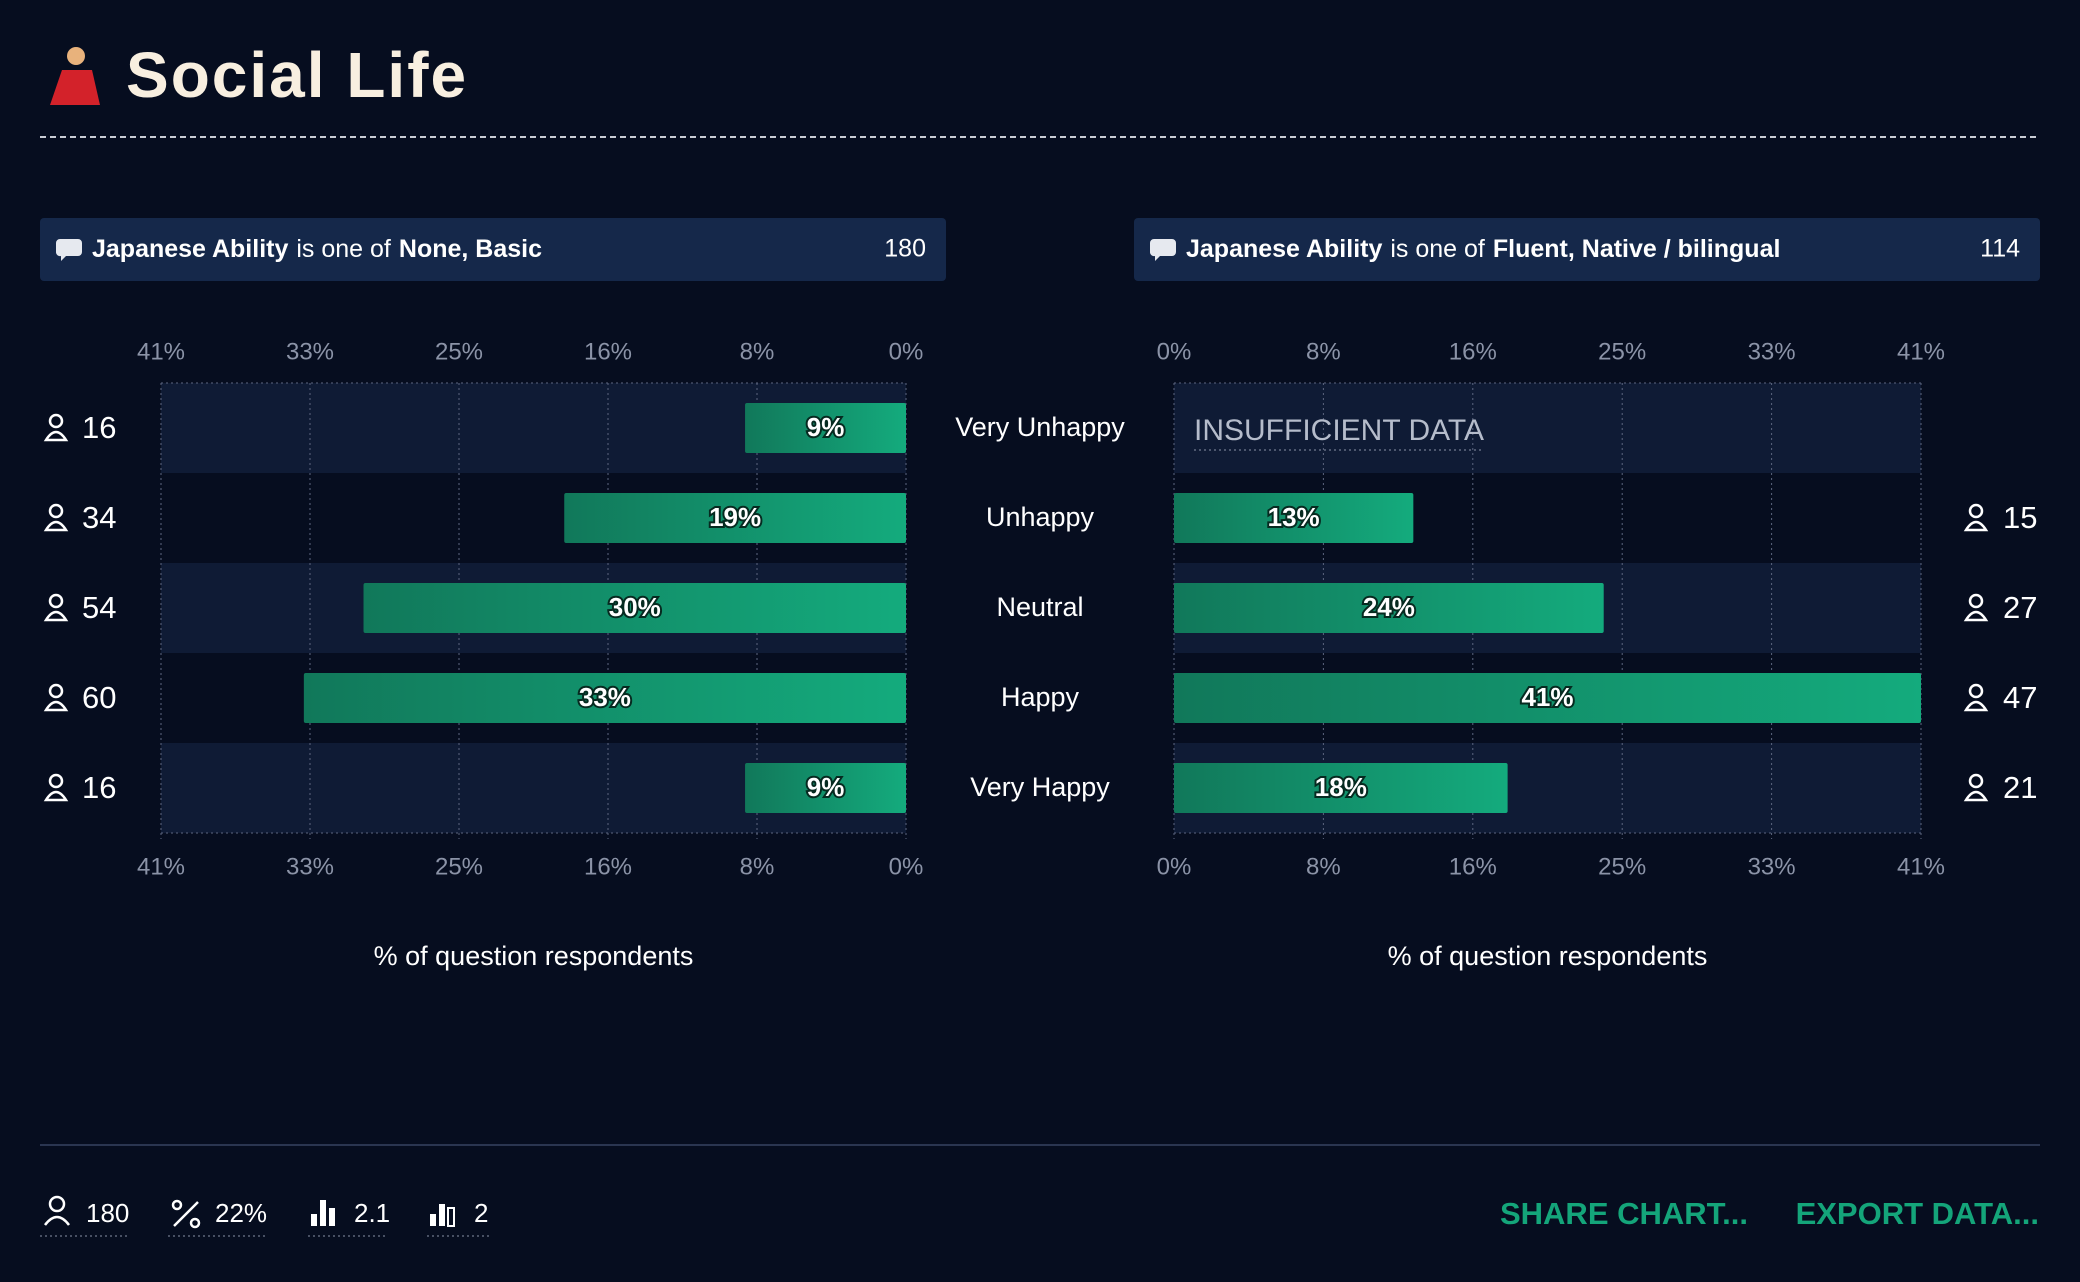  What do you see at coordinates (1339, 430) in the screenshot?
I see `insufficient-data: INSUFFICIENT DATA` at bounding box center [1339, 430].